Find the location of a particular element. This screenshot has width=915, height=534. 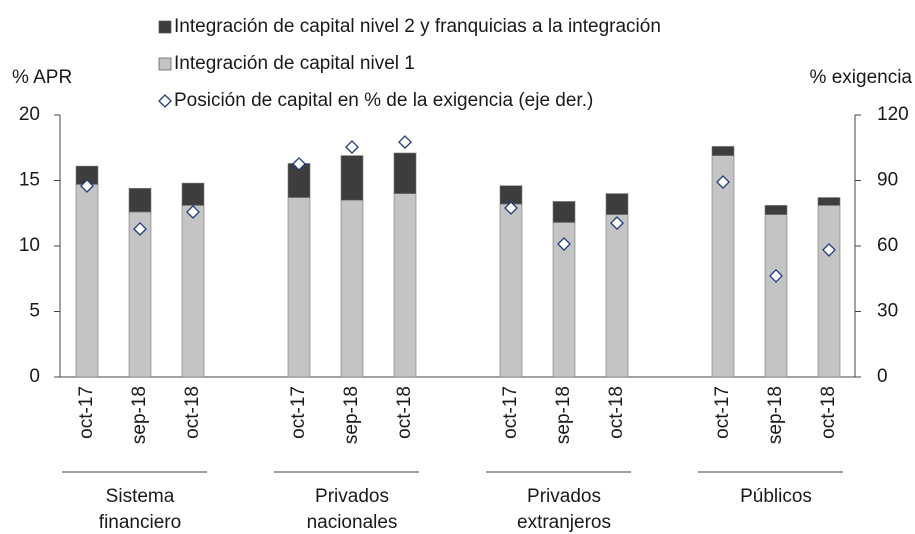

group-label: Públicos is located at coordinates (776, 496).